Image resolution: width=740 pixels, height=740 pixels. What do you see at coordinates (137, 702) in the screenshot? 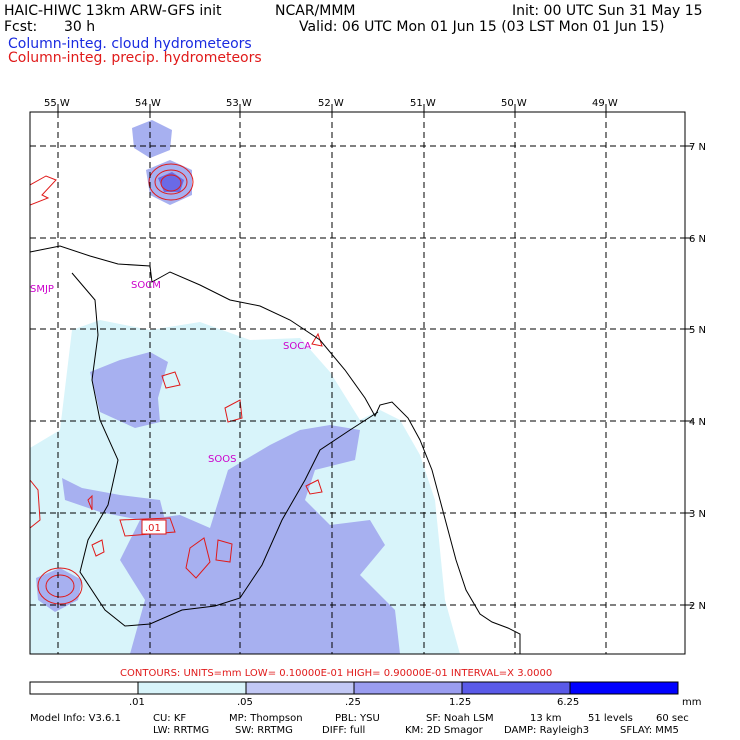
I see `colorbar-tick: .01` at bounding box center [137, 702].